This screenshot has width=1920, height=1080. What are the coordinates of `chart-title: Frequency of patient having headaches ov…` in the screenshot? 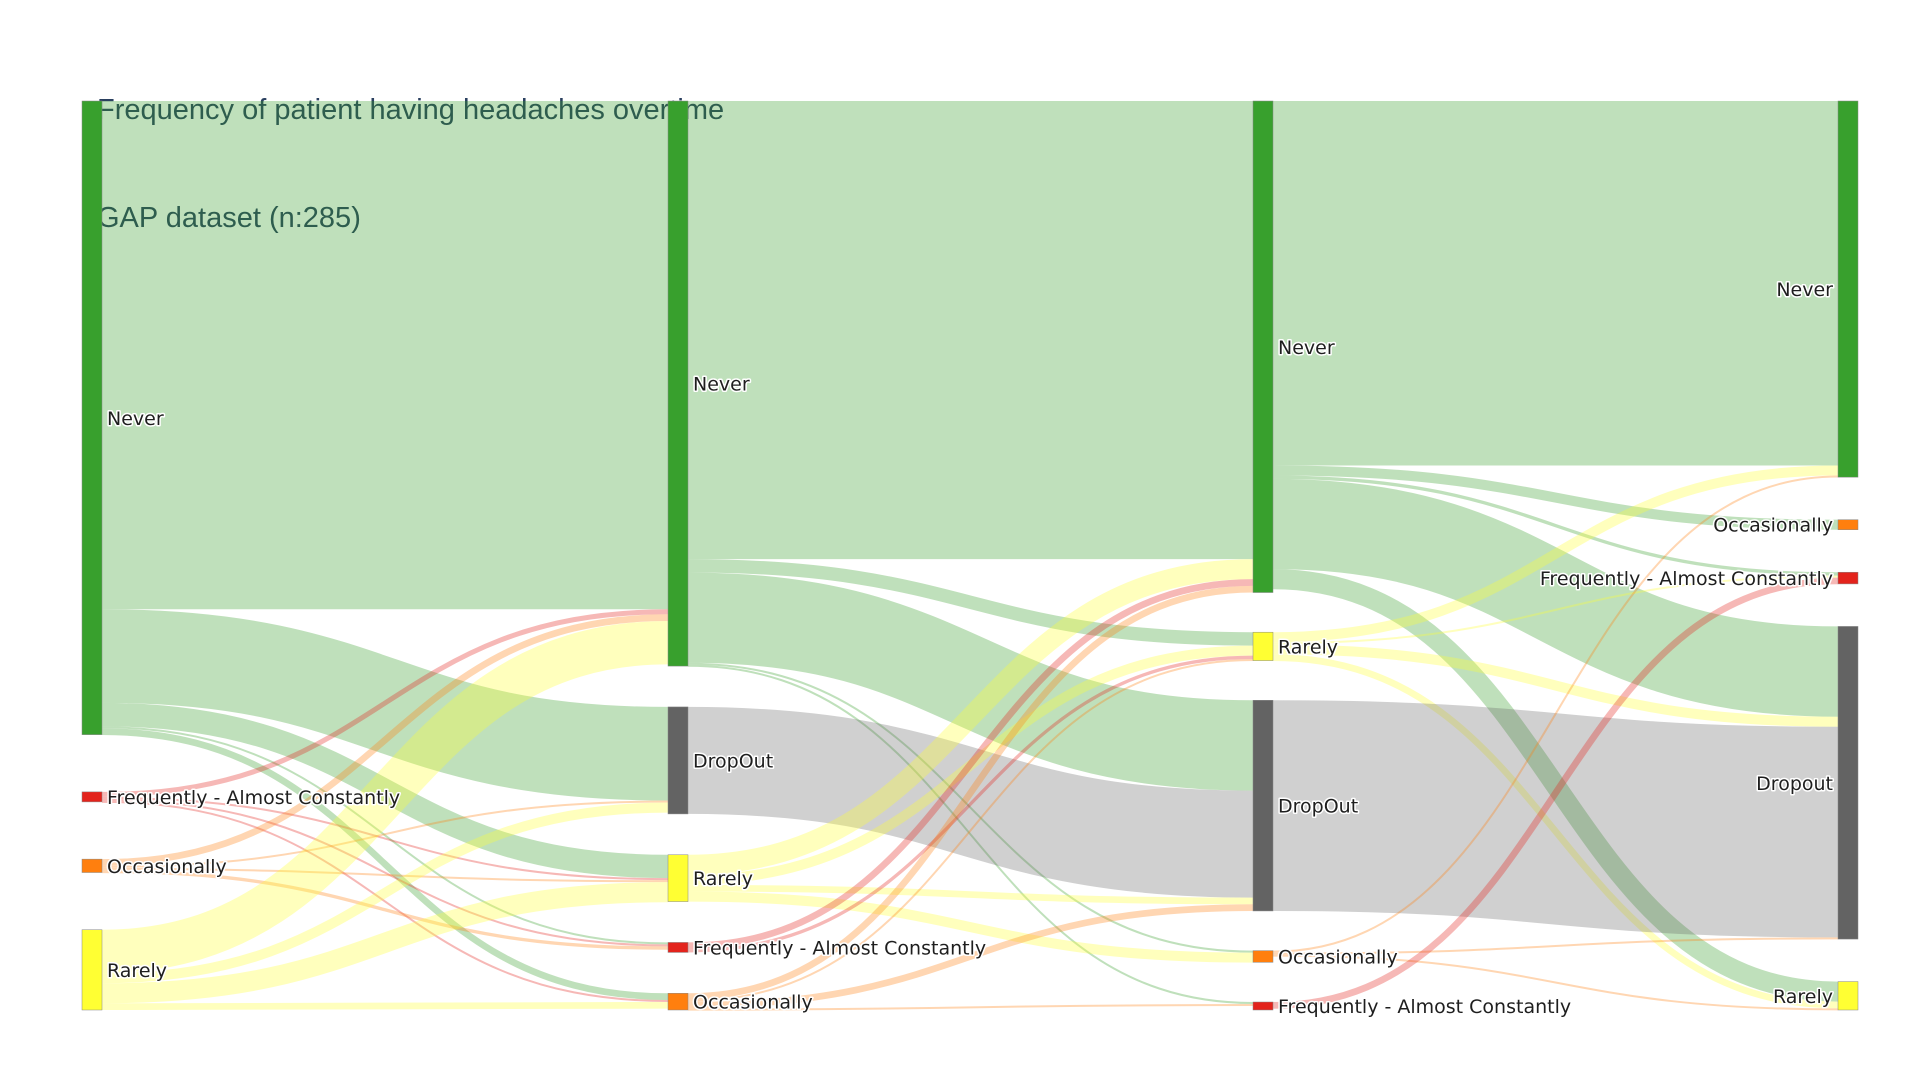 It's located at (410, 146).